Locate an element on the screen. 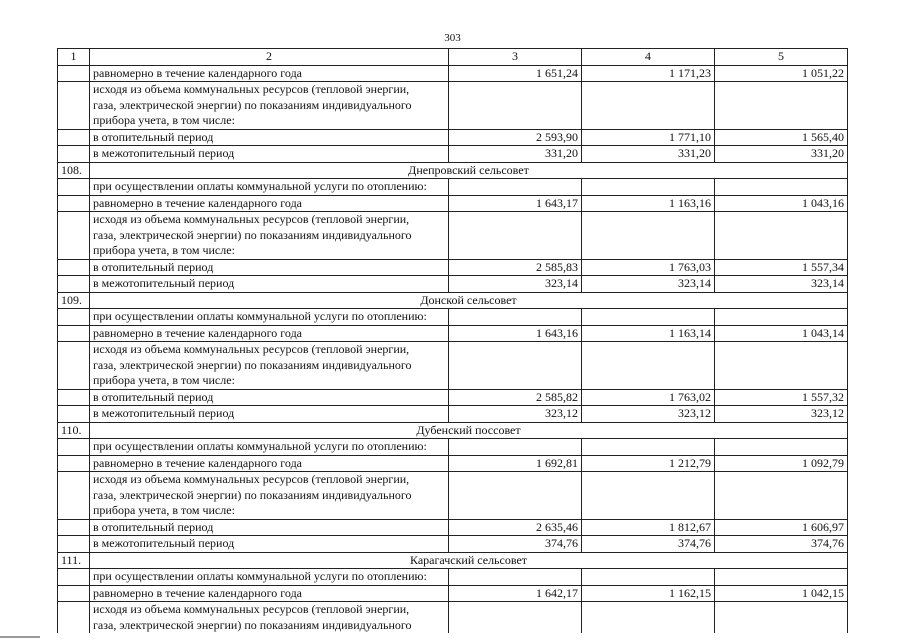 The image size is (905, 640). section-number: 108. is located at coordinates (73, 170).